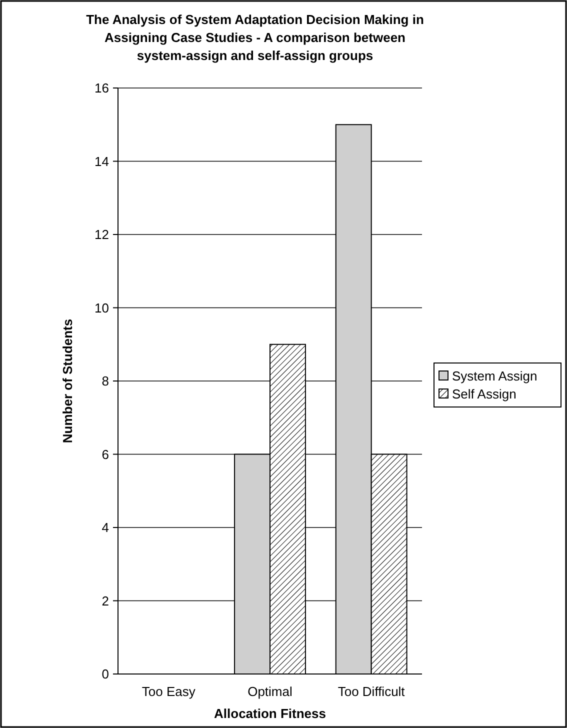 This screenshot has height=728, width=567. What do you see at coordinates (495, 376) in the screenshot?
I see `legend-label: System Assign` at bounding box center [495, 376].